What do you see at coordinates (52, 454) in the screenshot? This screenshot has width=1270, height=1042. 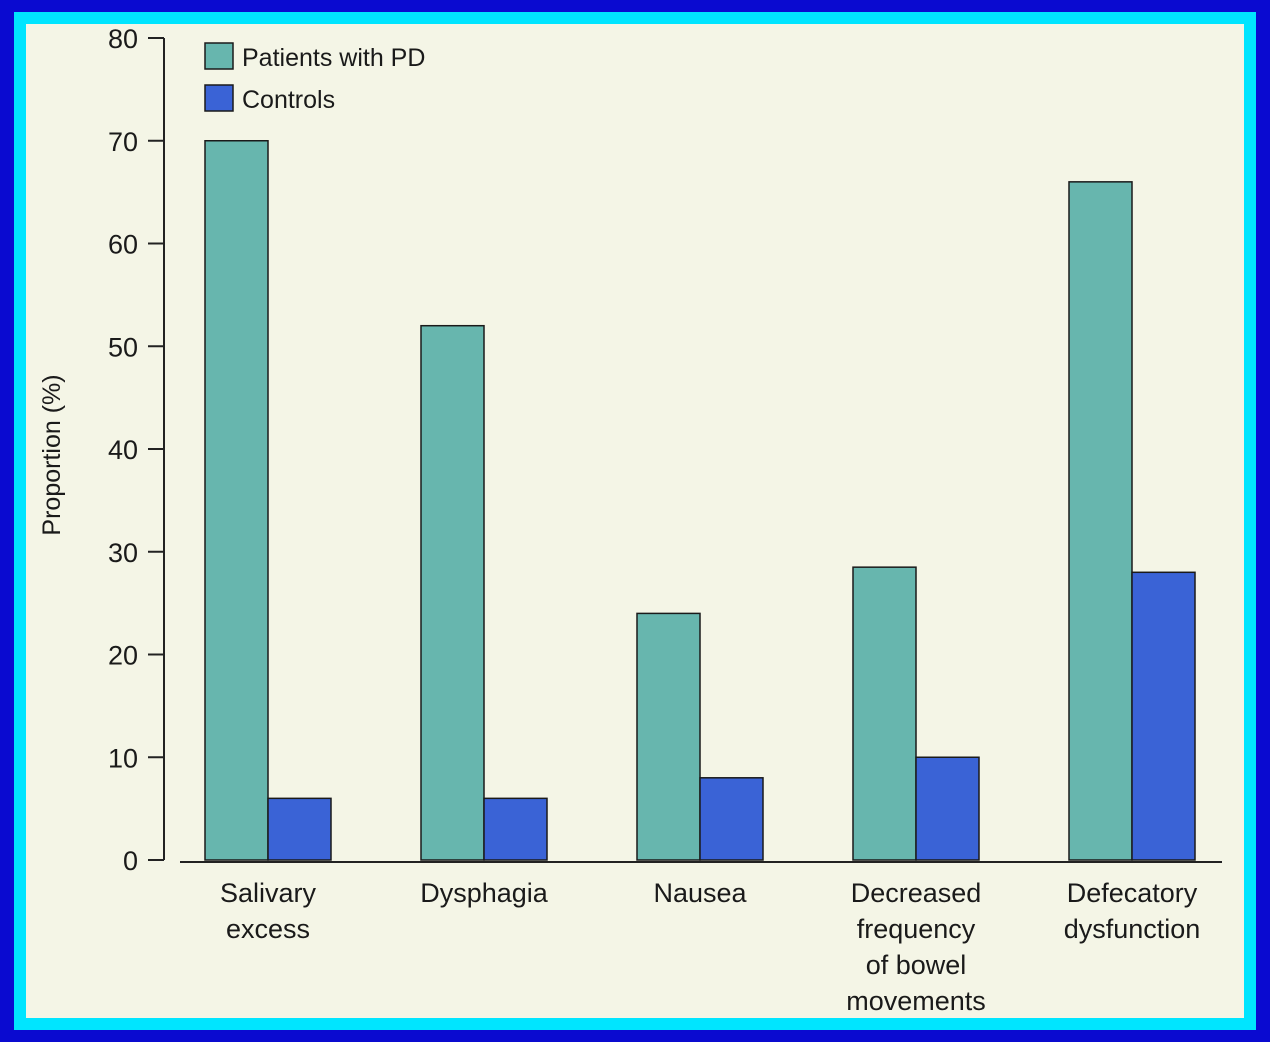 I see `y-axis-label: Proportion (%)` at bounding box center [52, 454].